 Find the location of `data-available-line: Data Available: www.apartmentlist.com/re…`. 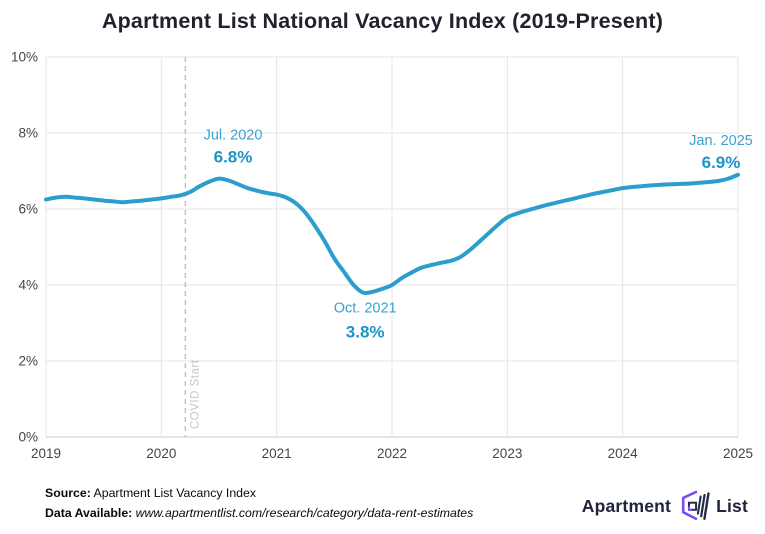

data-available-line: Data Available: www.apartmentlist.com/re… is located at coordinates (259, 513).